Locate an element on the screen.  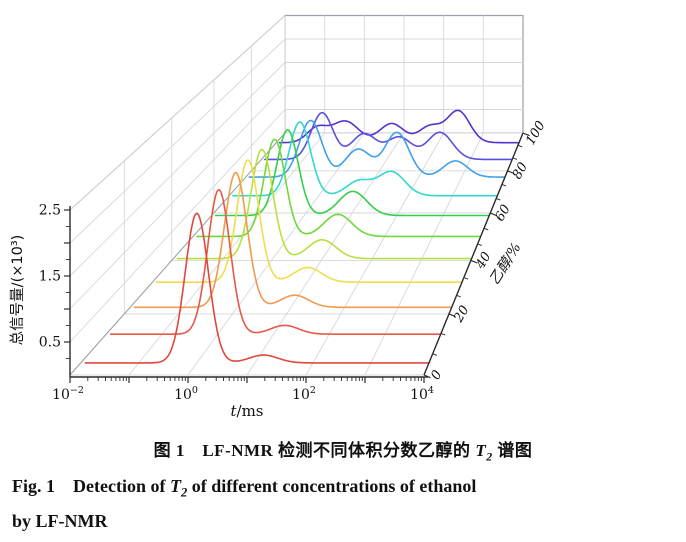
caption-zh-tail: 谱图 is located at coordinates (512, 450).